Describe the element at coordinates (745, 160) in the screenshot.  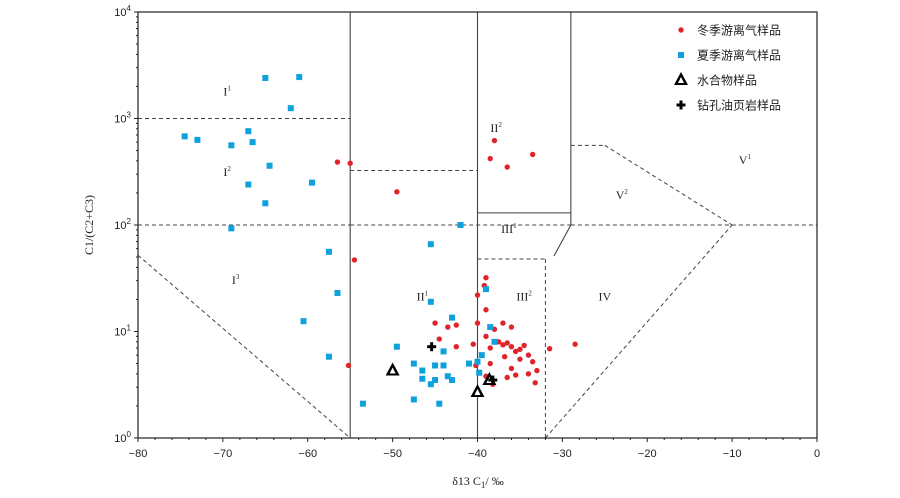
I see `zone-label: V1` at that location.